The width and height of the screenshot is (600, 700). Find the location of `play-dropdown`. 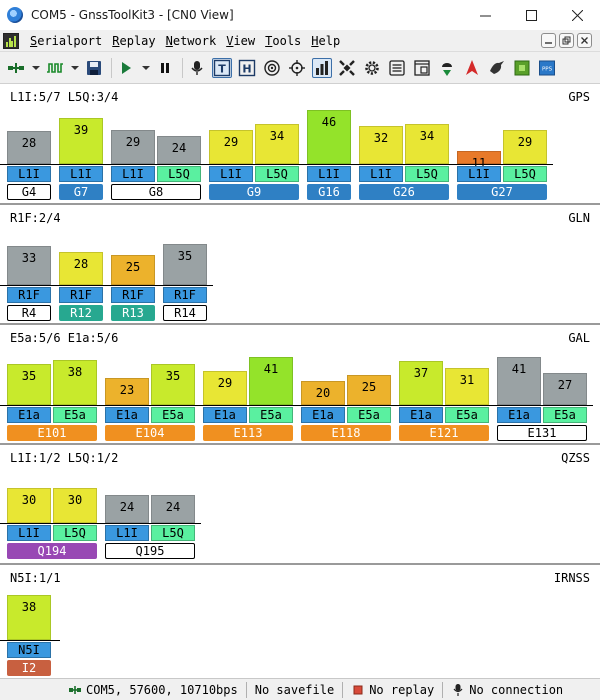

play-dropdown is located at coordinates (146, 68).